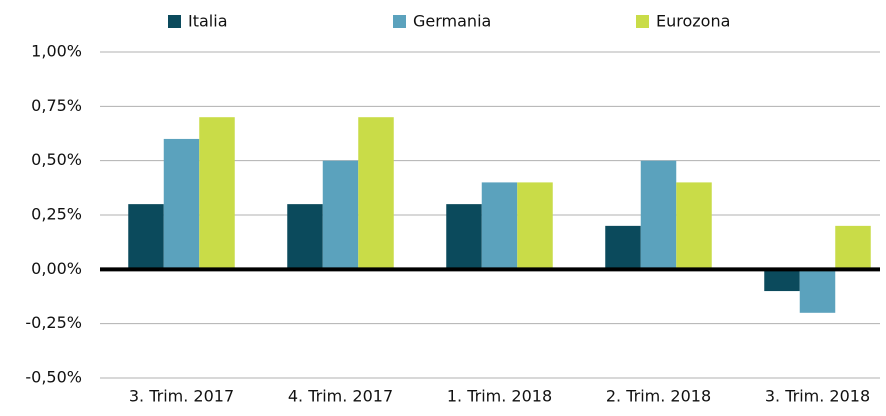 Image resolution: width=886 pixels, height=416 pixels. Describe the element at coordinates (56, 268) in the screenshot. I see `y-tick-label: 0,00%` at that location.